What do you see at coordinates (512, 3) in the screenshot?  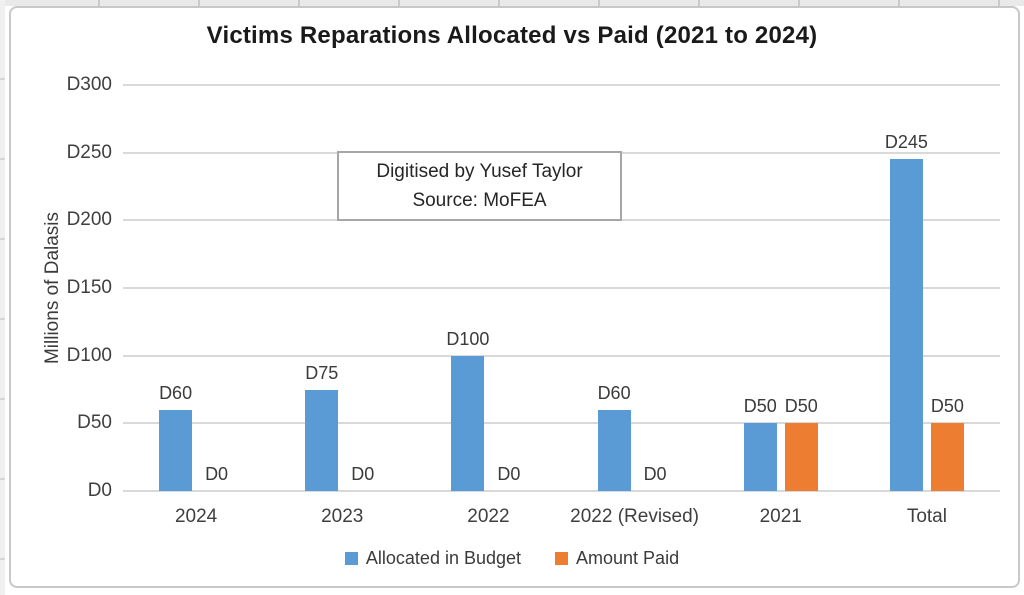 I see `spreadsheet-grid-artifact-top` at bounding box center [512, 3].